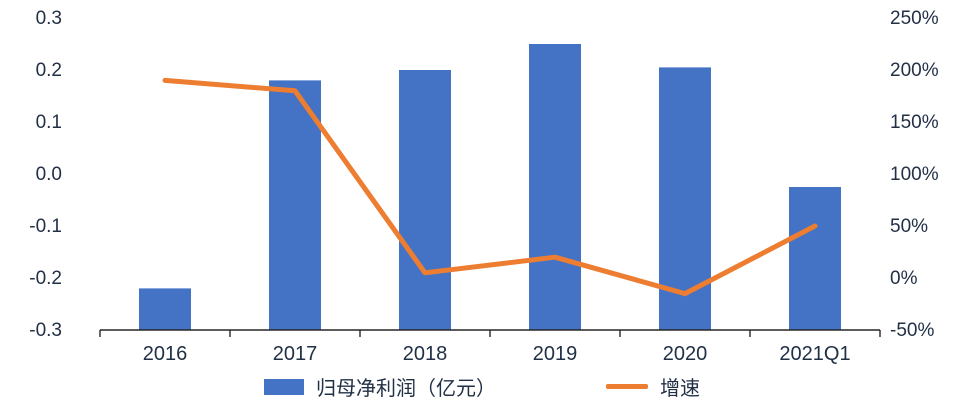 The height and width of the screenshot is (410, 964). Describe the element at coordinates (49, 122) in the screenshot. I see `y-axis-left-tick-label: 0.1` at that location.